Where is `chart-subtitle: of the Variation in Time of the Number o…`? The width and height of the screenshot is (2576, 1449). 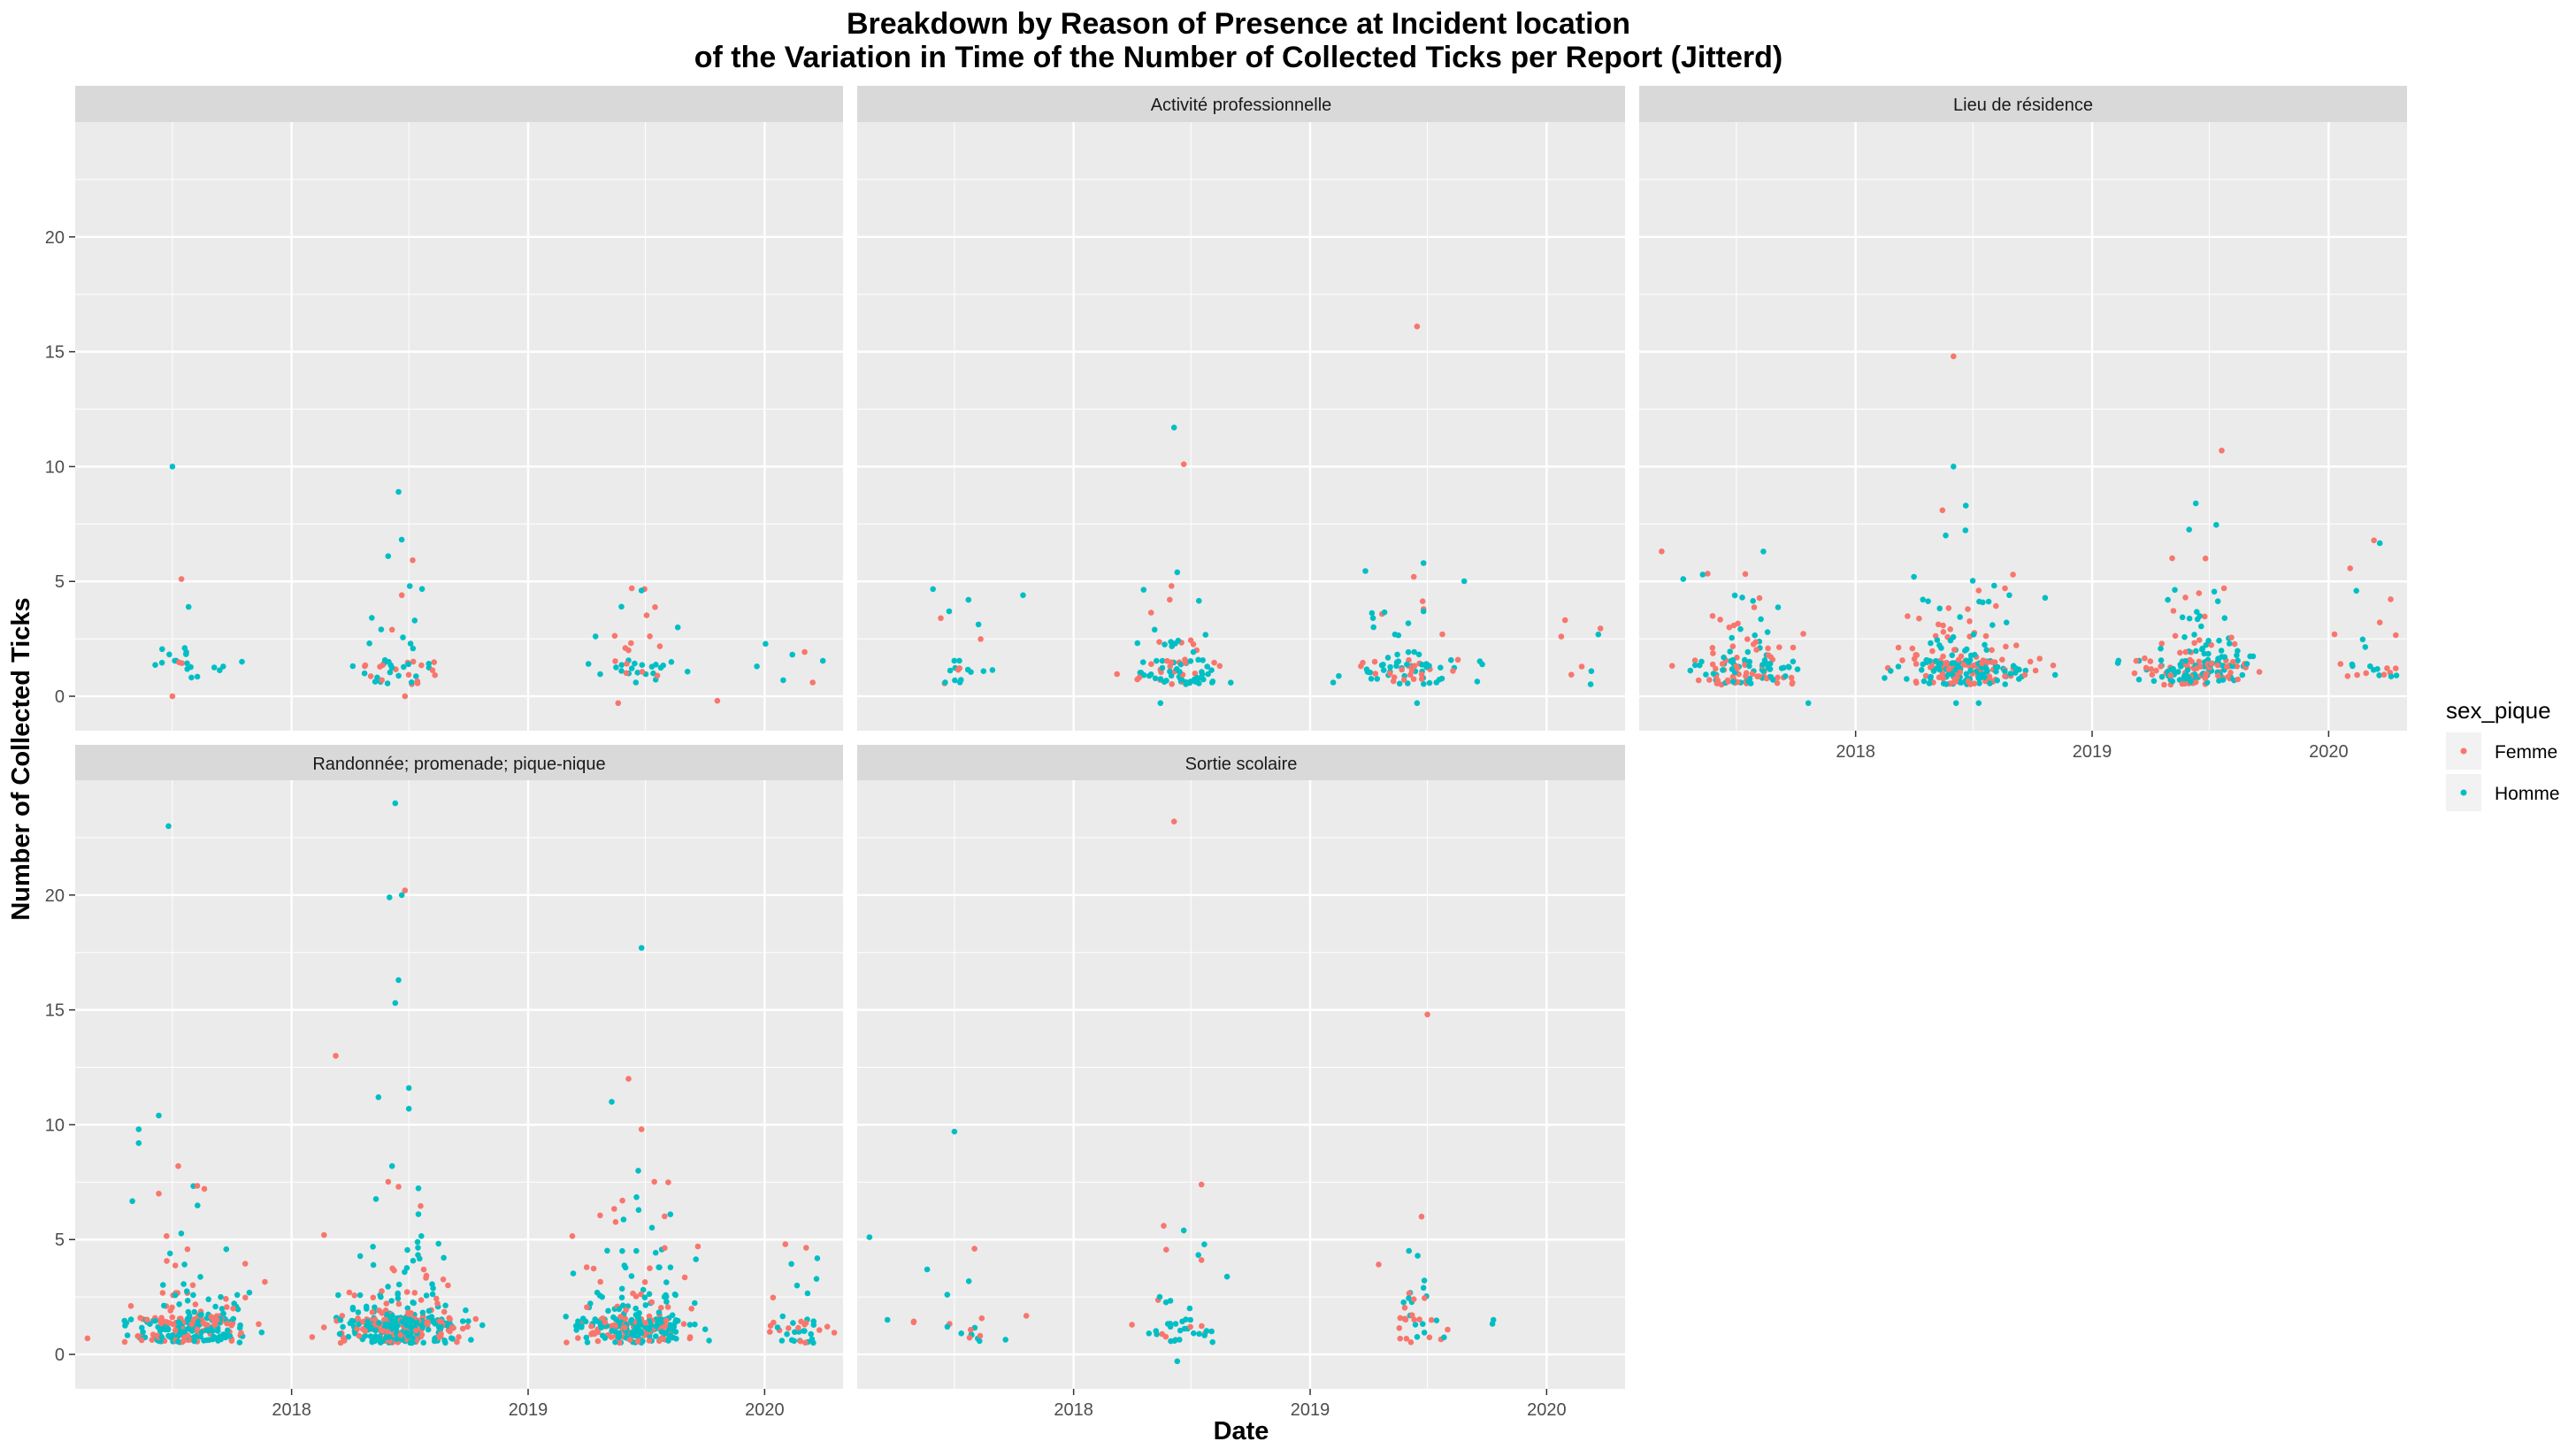 chart-subtitle: of the Variation in Time of the Number o… is located at coordinates (1238, 57).